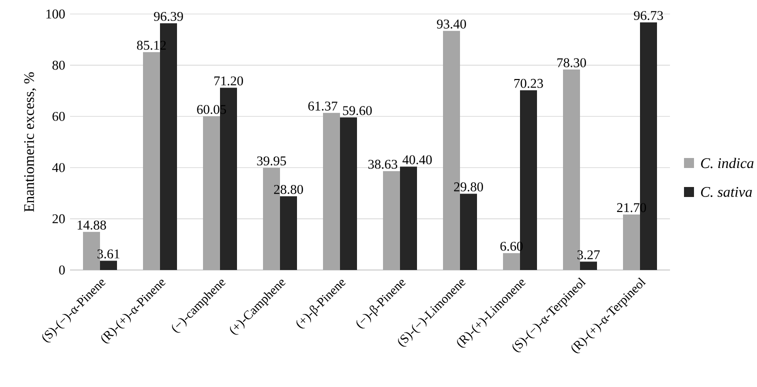 The height and width of the screenshot is (387, 757). What do you see at coordinates (30, 142) in the screenshot?
I see `y-axis-title: Enantiomeric excess, %` at bounding box center [30, 142].